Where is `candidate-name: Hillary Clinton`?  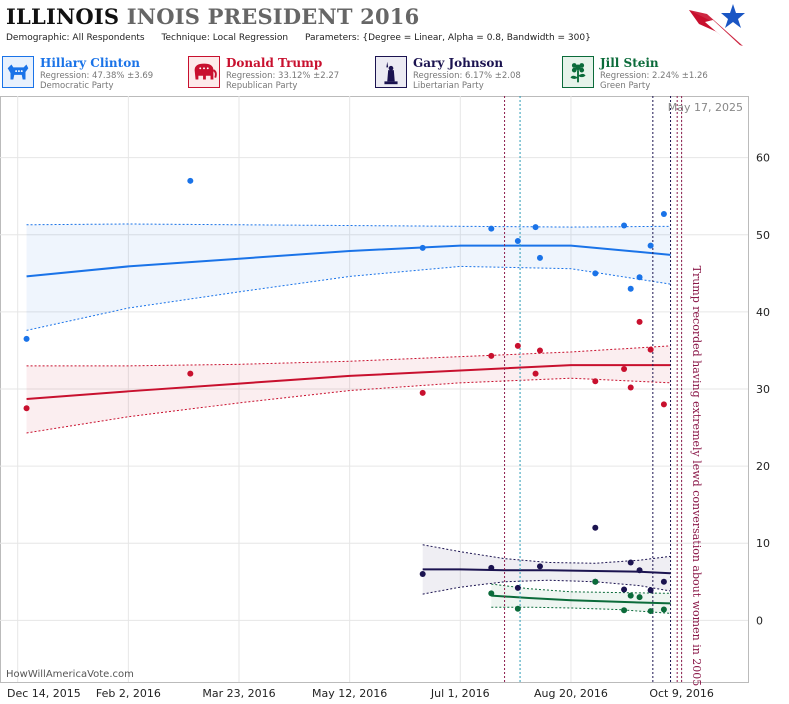
candidate-name: Hillary Clinton is located at coordinates (90, 63).